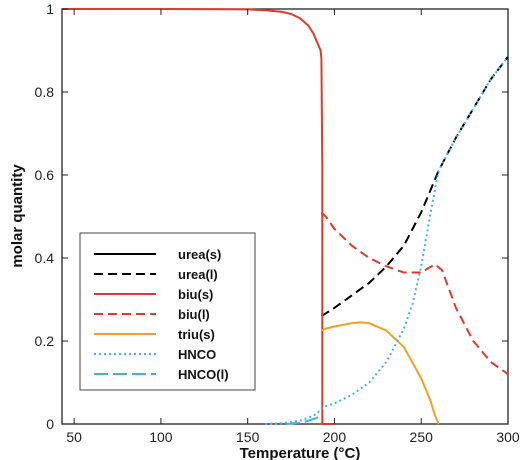  I want to click on y-axis-title: molar quantity, so click(17, 216).